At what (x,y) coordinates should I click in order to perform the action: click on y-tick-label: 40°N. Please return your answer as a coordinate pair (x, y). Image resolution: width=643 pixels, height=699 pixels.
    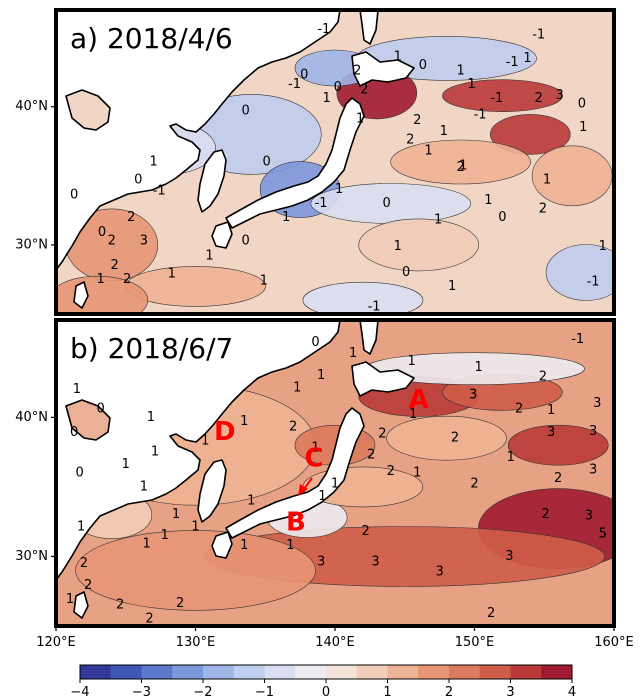
    Looking at the image, I should click on (31, 417).